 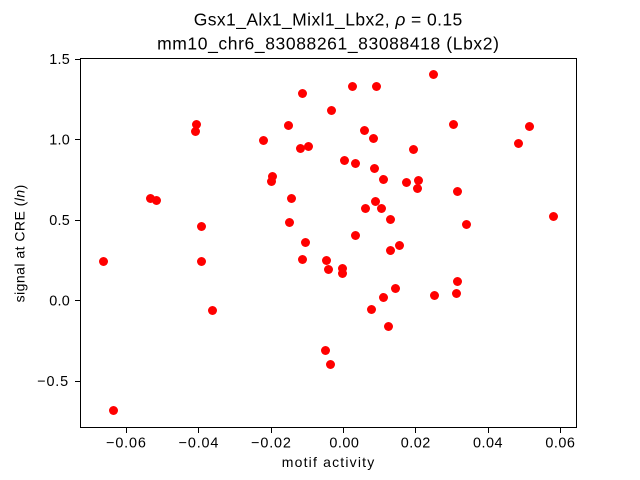 I want to click on svg-text: 0.0, so click(x=59, y=302).